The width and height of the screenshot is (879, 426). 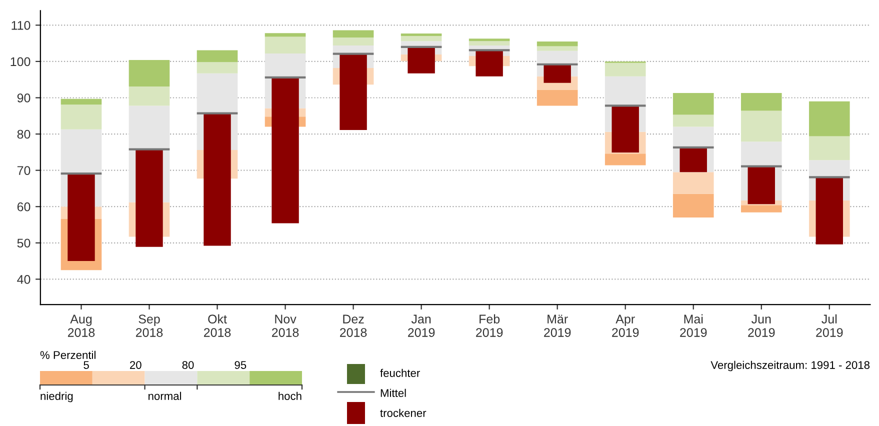 What do you see at coordinates (86, 365) in the screenshot?
I see `text: 5` at bounding box center [86, 365].